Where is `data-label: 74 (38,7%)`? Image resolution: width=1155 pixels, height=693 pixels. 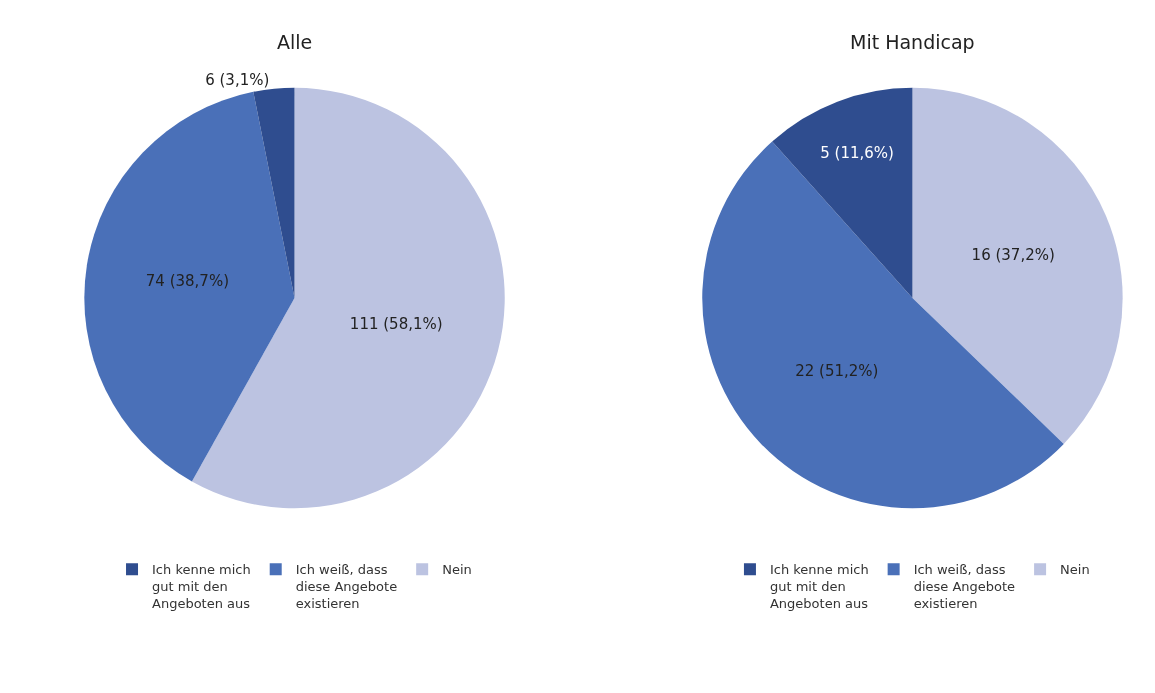 data-label: 74 (38,7%) is located at coordinates (187, 281).